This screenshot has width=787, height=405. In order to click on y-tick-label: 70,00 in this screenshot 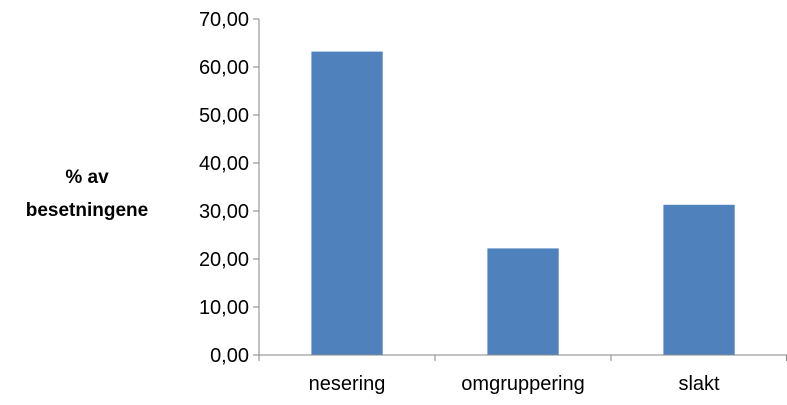, I will do `click(224, 20)`.